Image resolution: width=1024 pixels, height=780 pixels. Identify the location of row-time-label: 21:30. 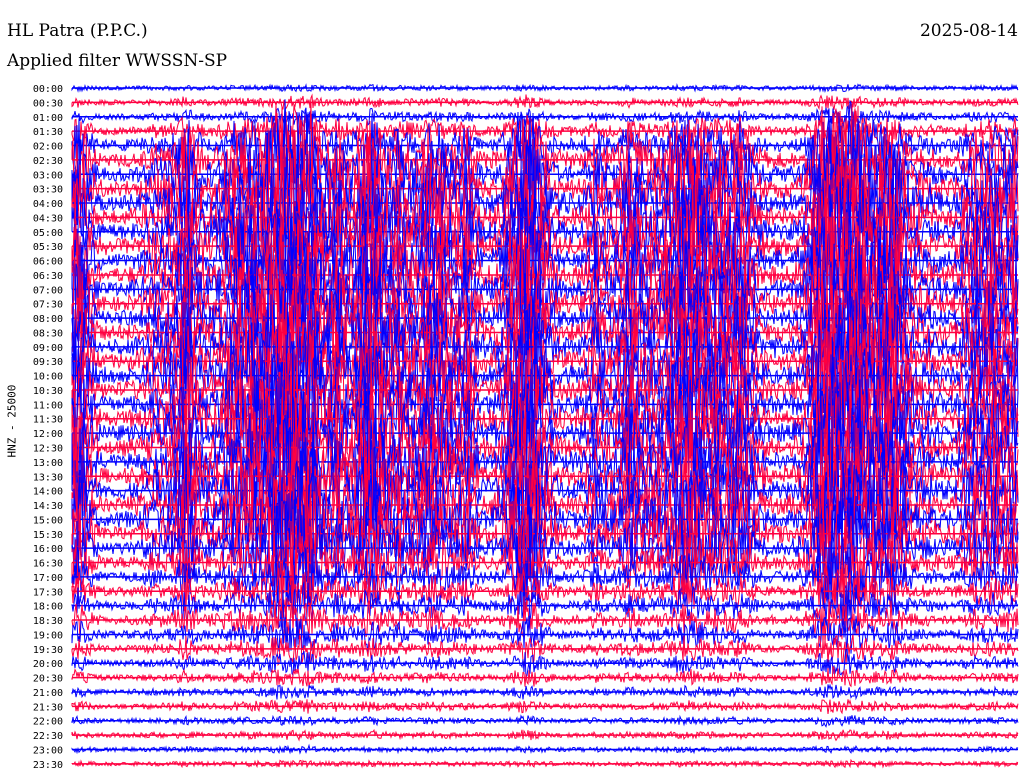
(48, 707).